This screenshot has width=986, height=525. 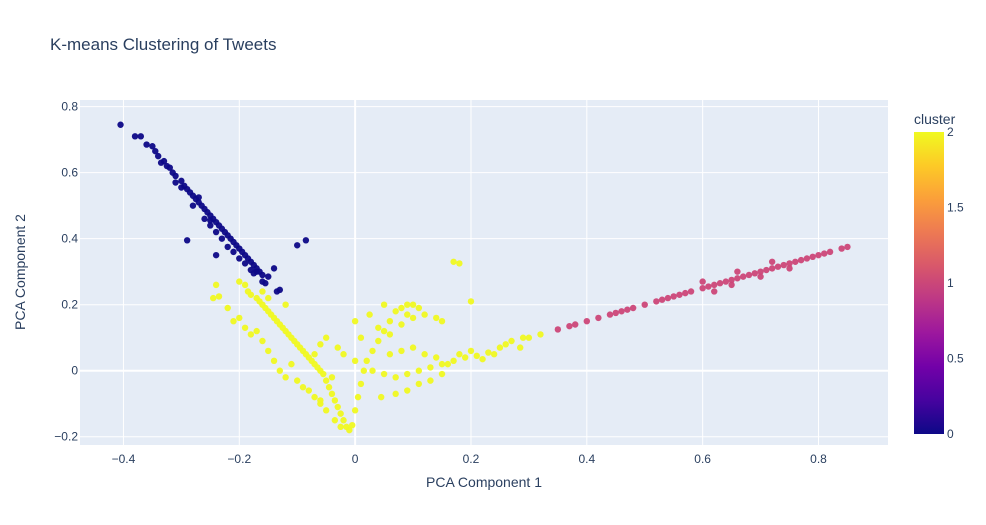 I want to click on y-tick-label: 0.6, so click(x=69, y=173).